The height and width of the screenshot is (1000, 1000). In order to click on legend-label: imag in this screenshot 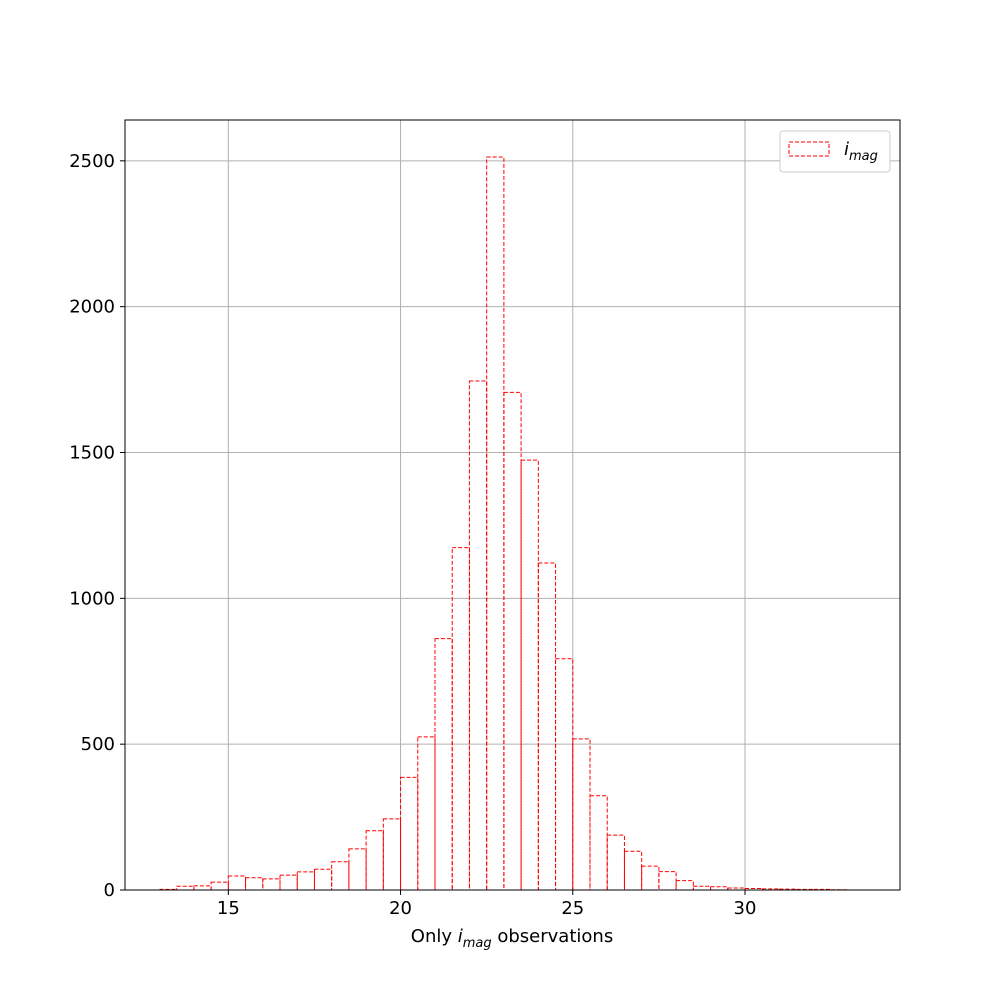, I will do `click(861, 151)`.